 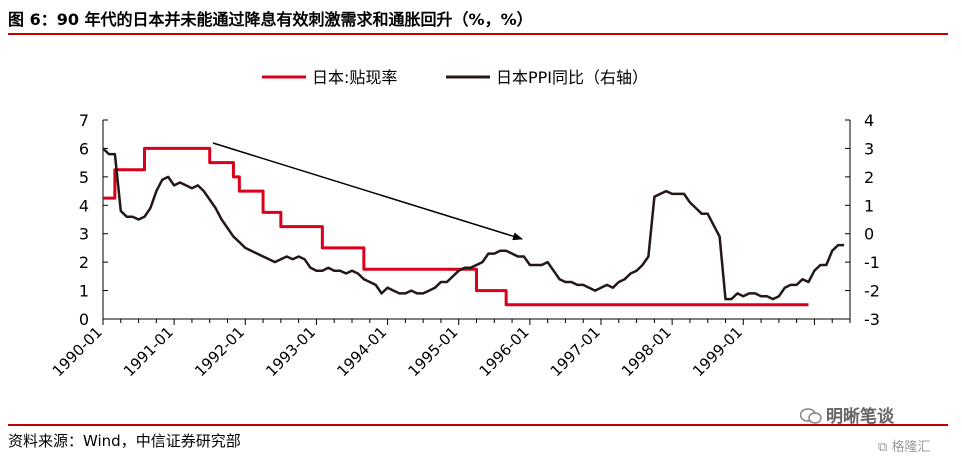 I want to click on y-left-tick-label: 4, so click(x=84, y=205).